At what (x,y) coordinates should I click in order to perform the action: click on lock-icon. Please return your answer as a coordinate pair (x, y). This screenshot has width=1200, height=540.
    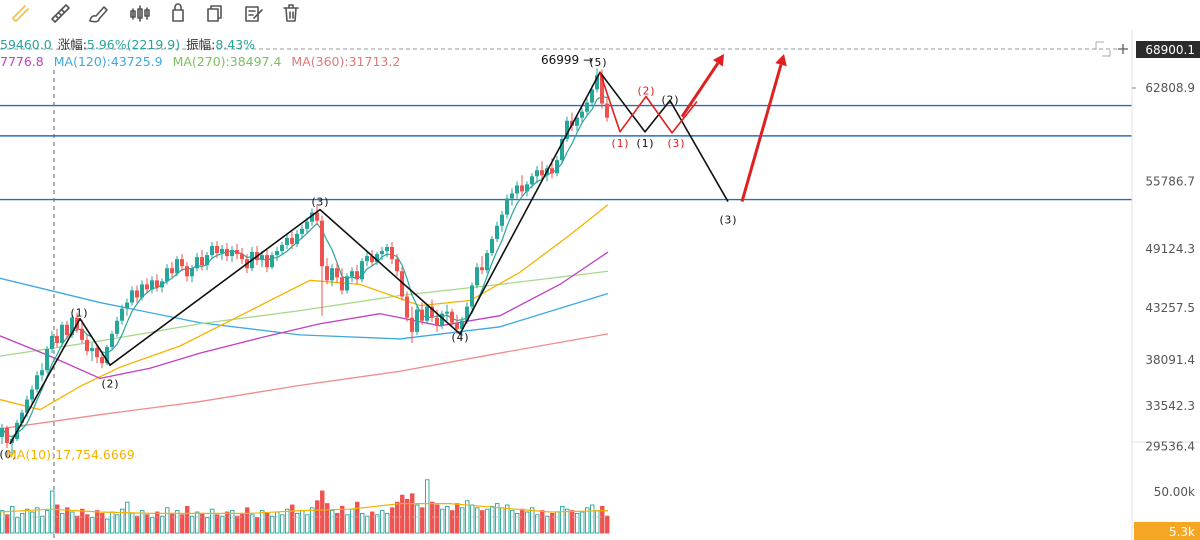
    Looking at the image, I should click on (178, 12).